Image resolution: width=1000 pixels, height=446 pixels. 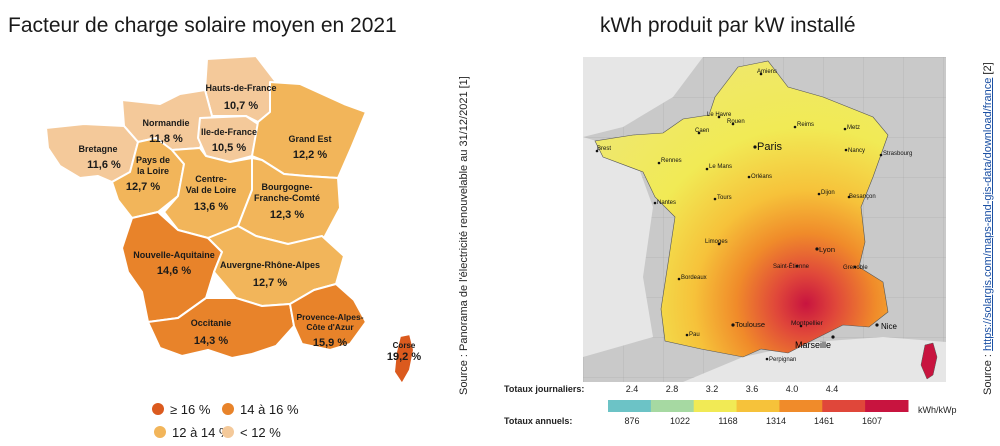 What do you see at coordinates (712, 389) in the screenshot?
I see `scale-daily-tick: 3.2` at bounding box center [712, 389].